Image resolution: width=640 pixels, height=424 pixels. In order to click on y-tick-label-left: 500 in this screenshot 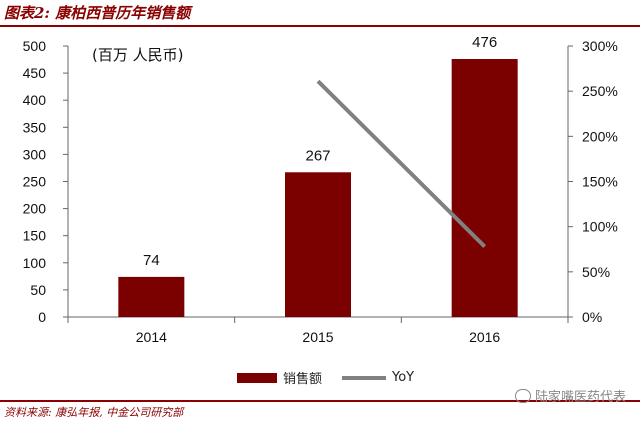, I will do `click(35, 46)`.